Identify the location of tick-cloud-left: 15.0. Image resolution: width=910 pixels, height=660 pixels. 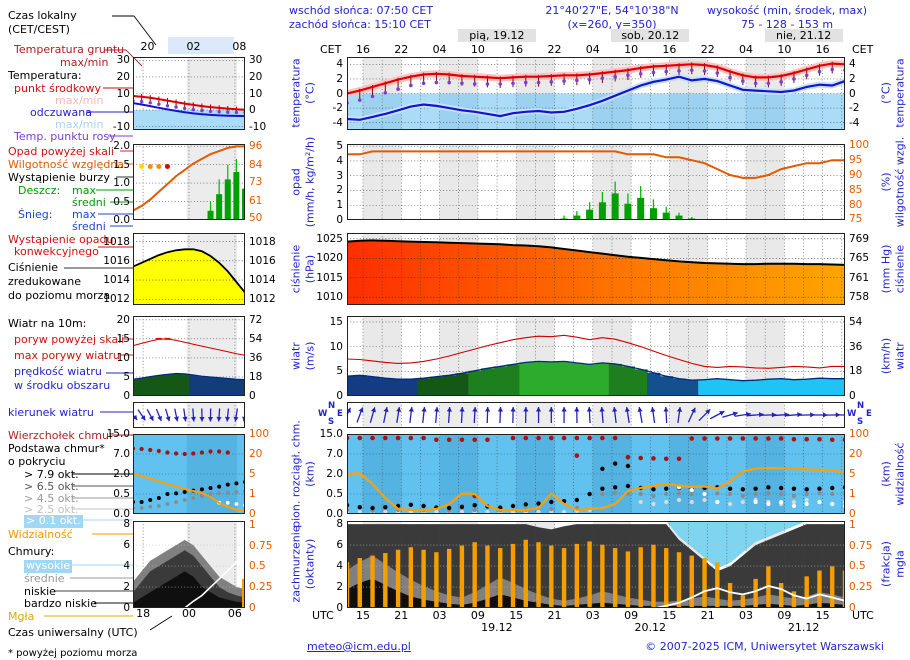
(331, 434).